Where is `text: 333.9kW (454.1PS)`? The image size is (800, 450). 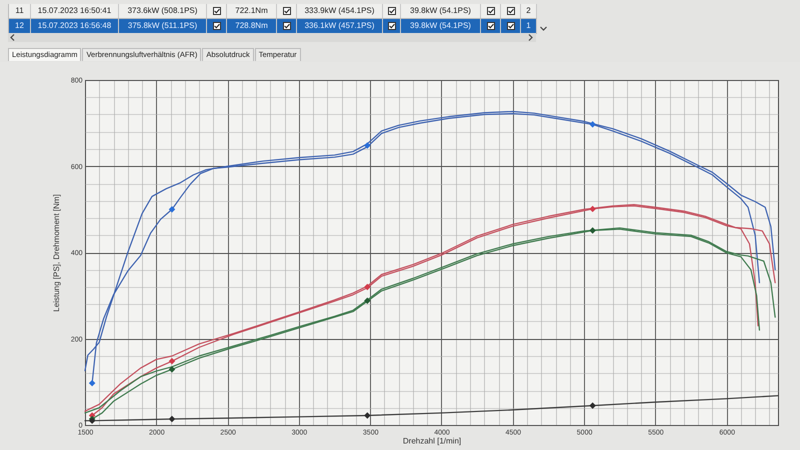 text: 333.9kW (454.1PS) is located at coordinates (340, 11).